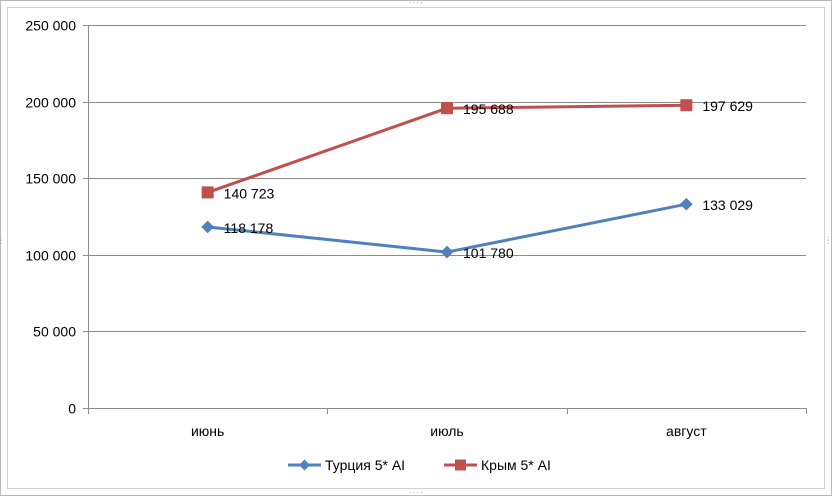 The width and height of the screenshot is (832, 497). I want to click on resize-handle-bottom: ····, so click(416, 492).